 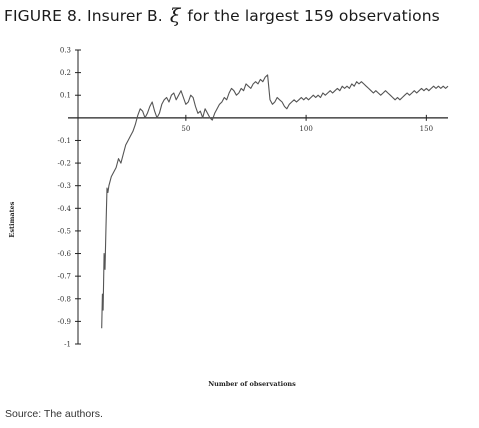 I want to click on y-tick-label: 0.1, so click(x=65, y=96).